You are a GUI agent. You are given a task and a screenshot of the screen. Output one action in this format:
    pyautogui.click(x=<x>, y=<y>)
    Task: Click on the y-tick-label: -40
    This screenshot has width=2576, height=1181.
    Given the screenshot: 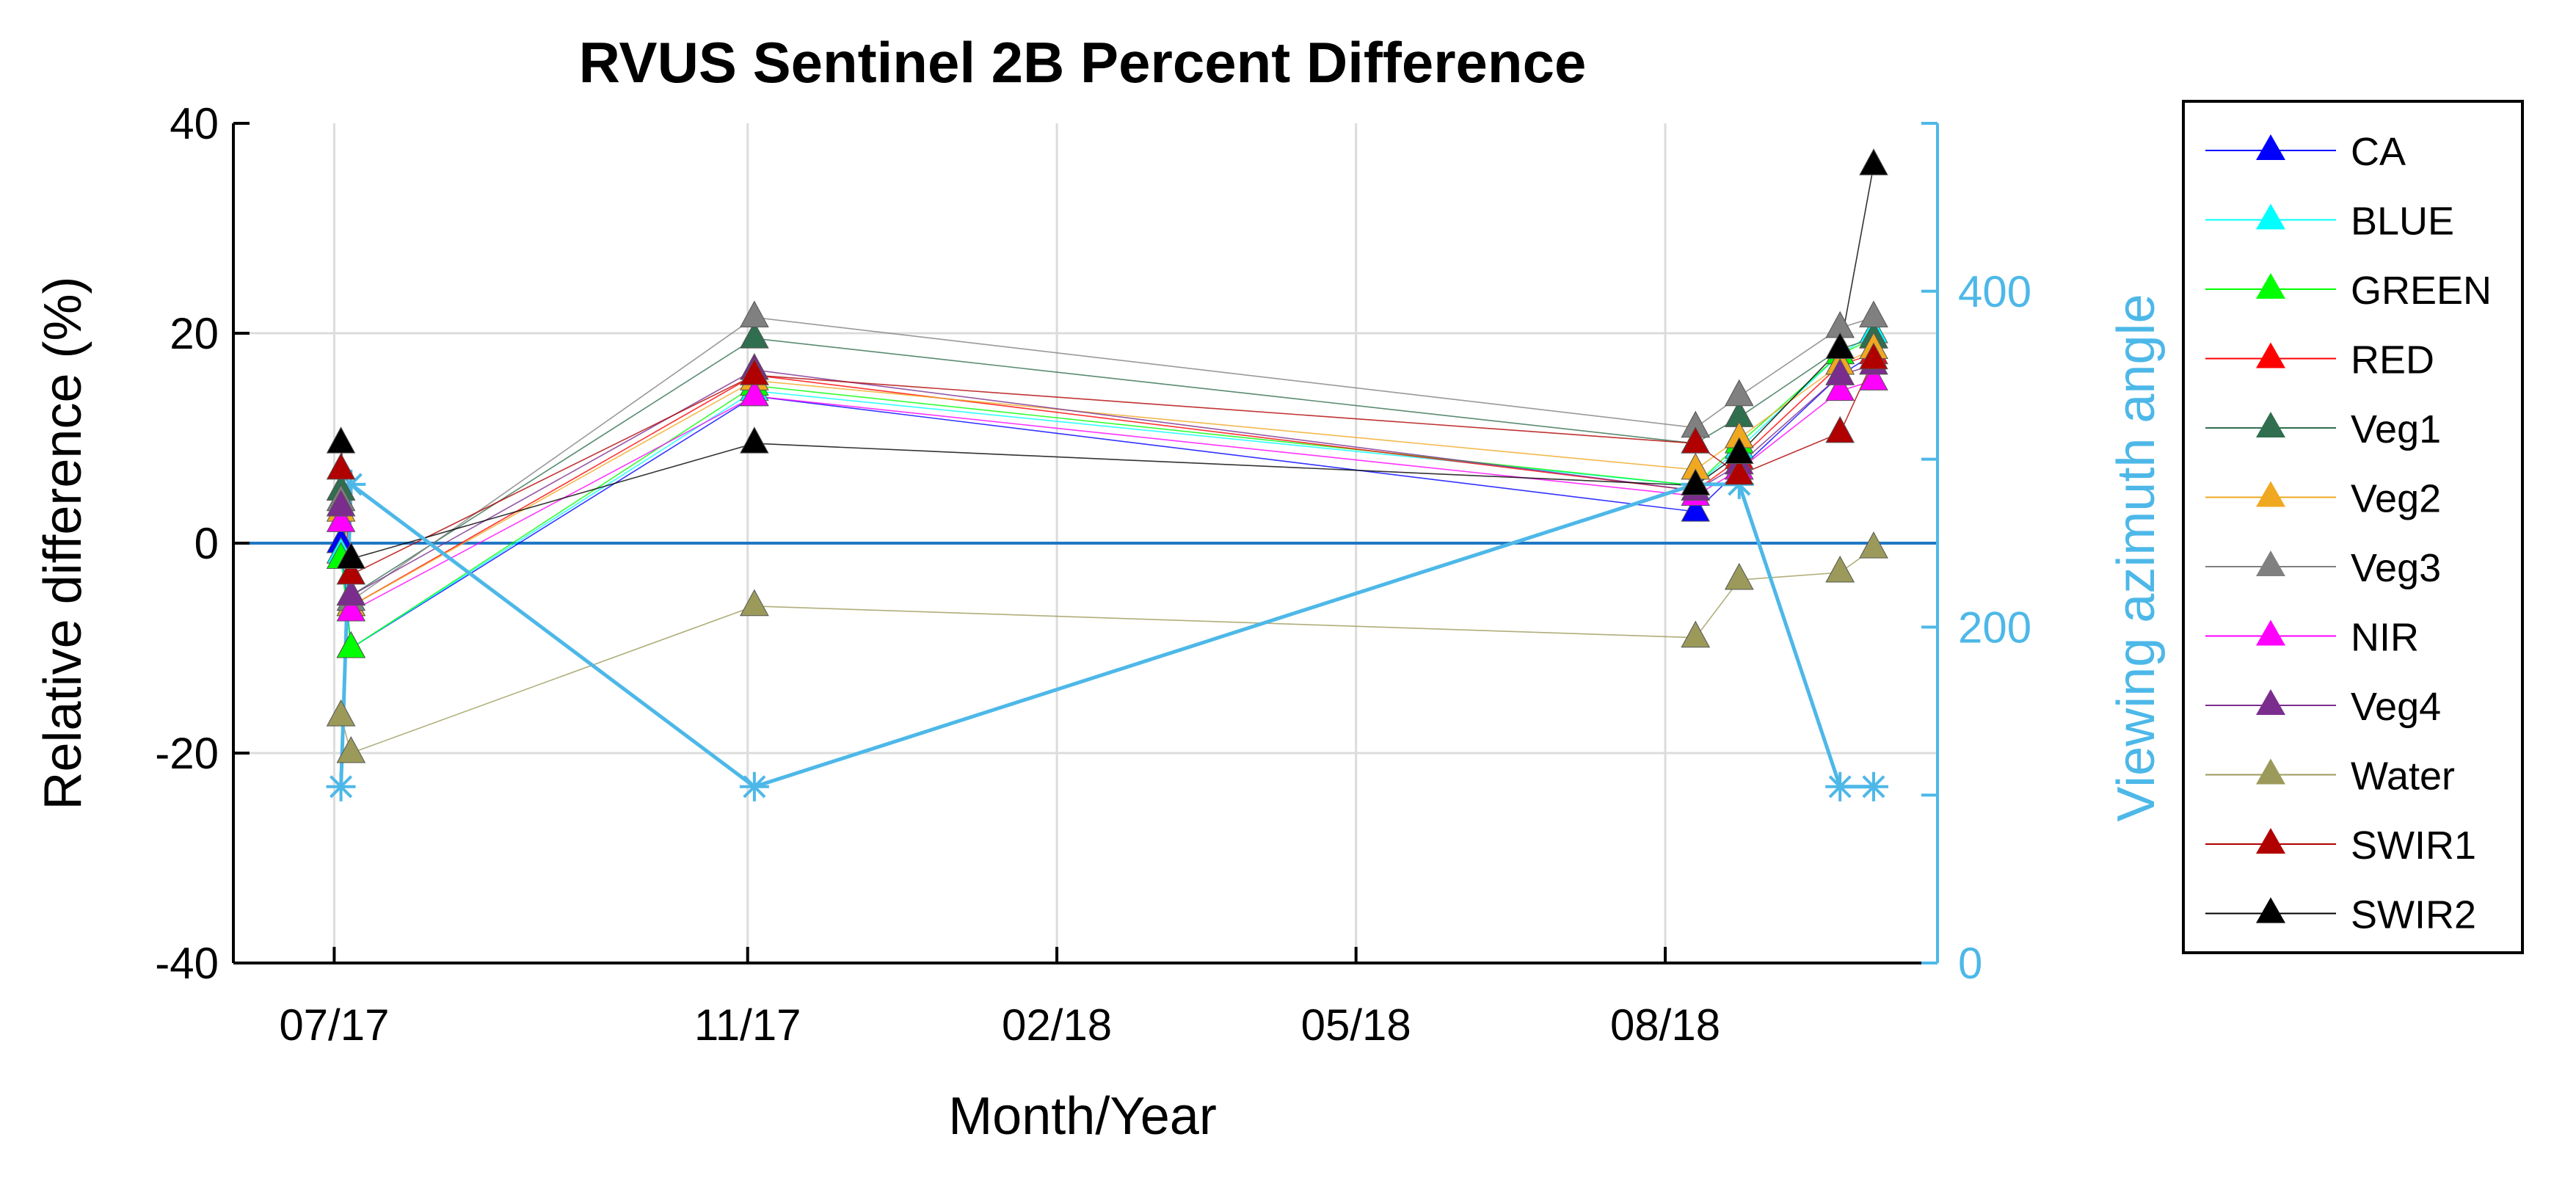 What is the action you would take?
    pyautogui.click(x=187, y=964)
    